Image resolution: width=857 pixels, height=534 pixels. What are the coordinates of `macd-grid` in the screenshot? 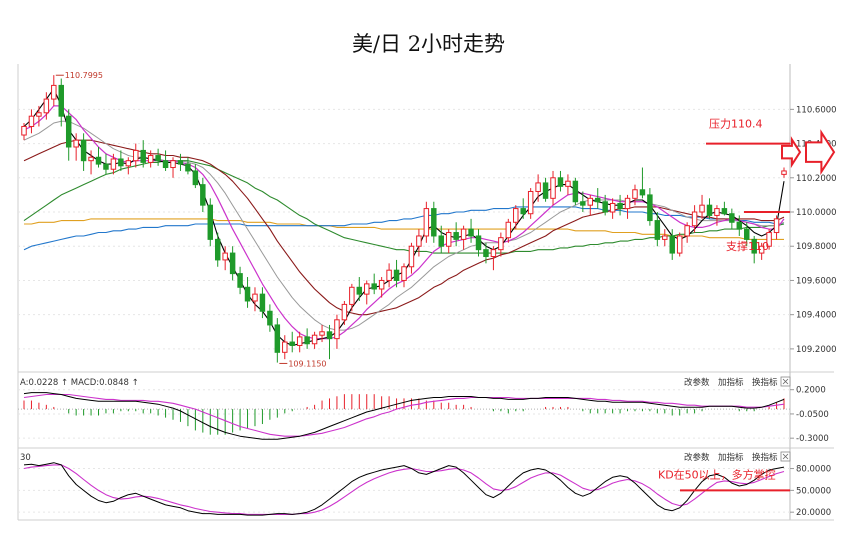 It's located at (404, 414).